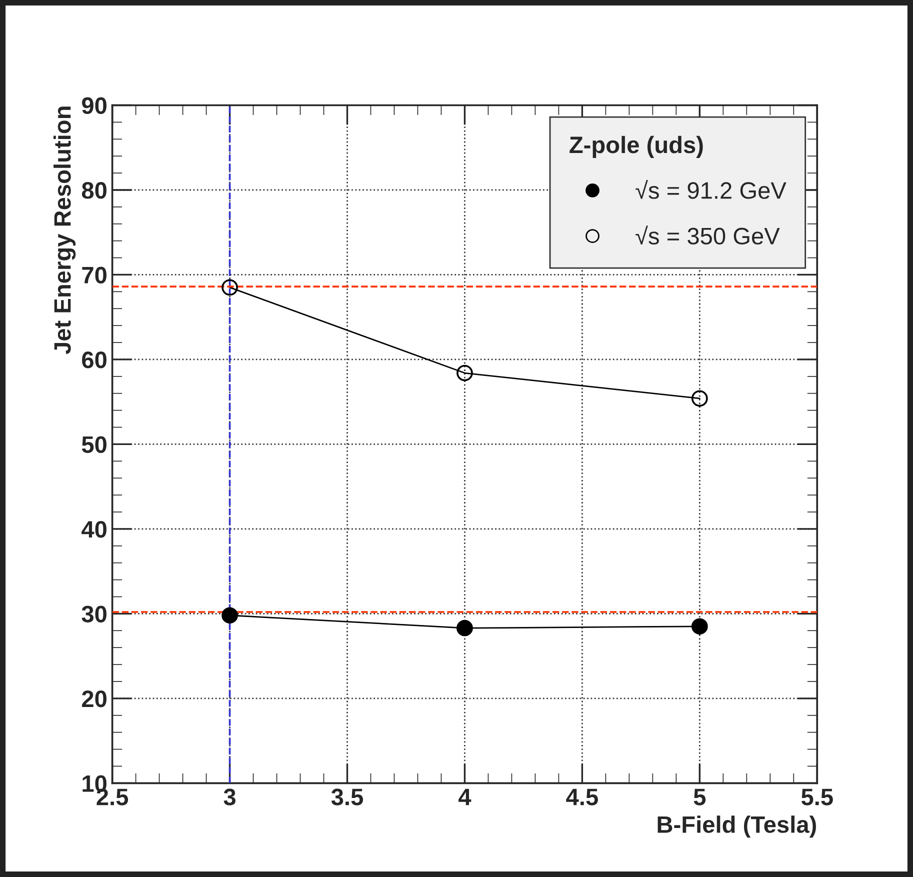 The height and width of the screenshot is (877, 913). I want to click on x-tick-label: 3, so click(230, 797).